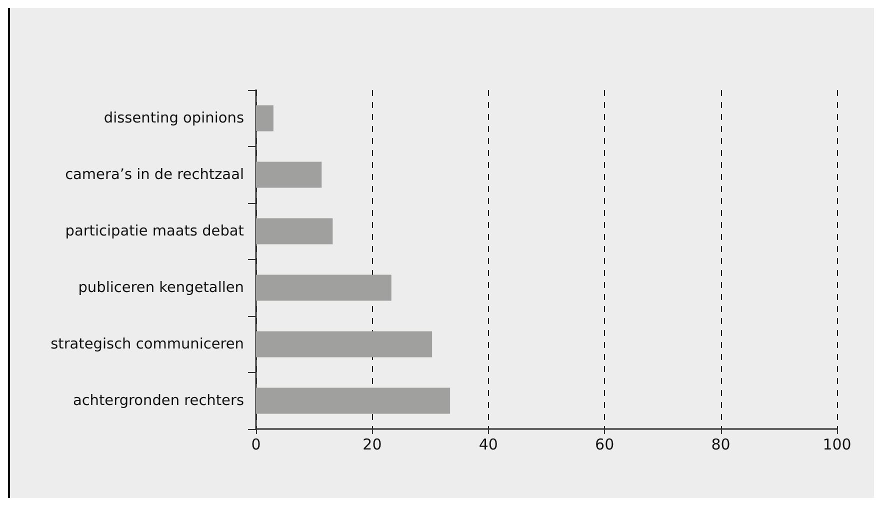 The image size is (882, 506). What do you see at coordinates (372, 445) in the screenshot?
I see `x-tick-label: 20` at bounding box center [372, 445].